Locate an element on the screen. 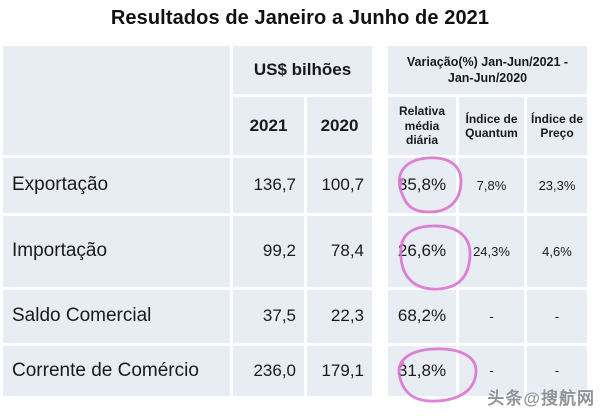 The width and height of the screenshot is (600, 416). cell-corrente-2021: 236,0 is located at coordinates (268, 371).